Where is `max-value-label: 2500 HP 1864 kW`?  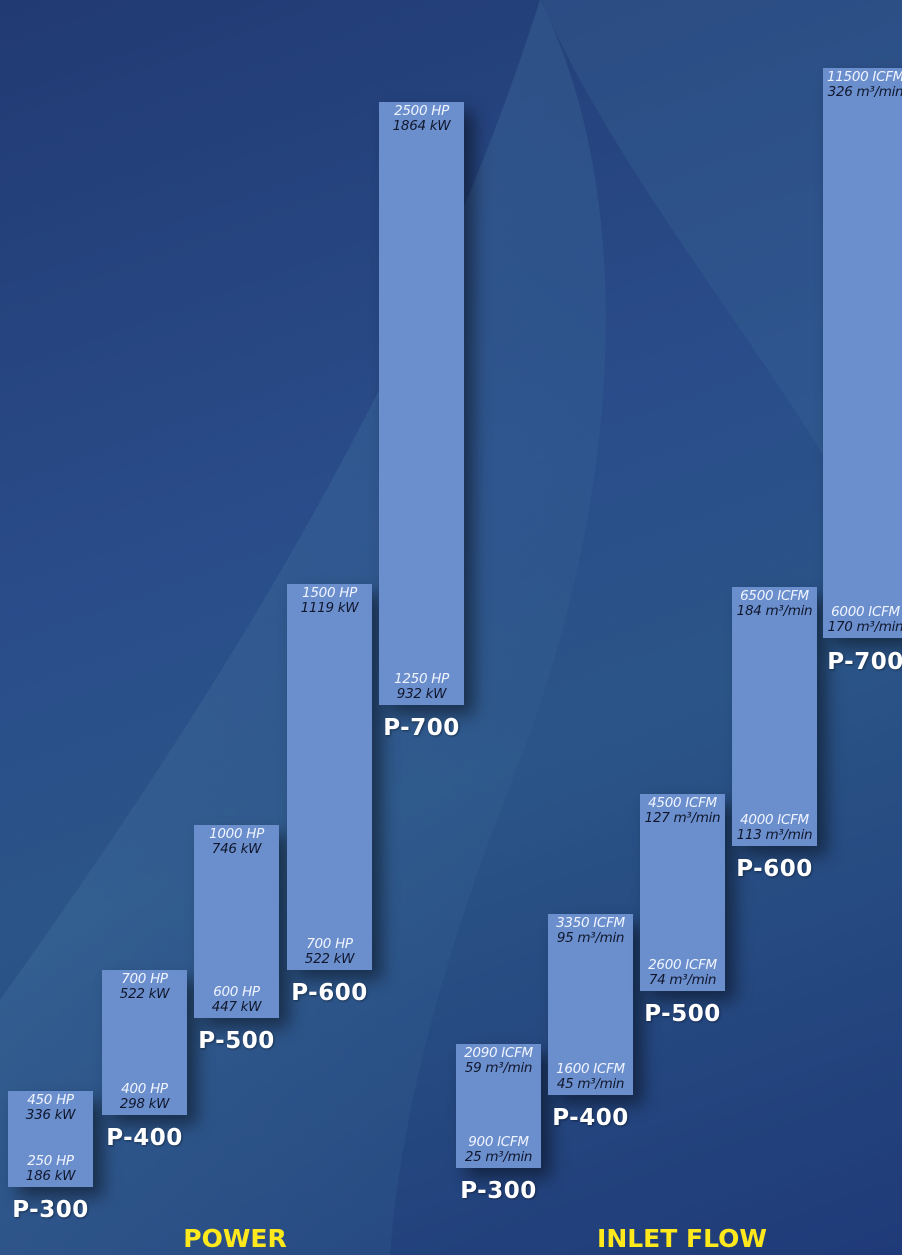
max-value-label: 2500 HP 1864 kW is located at coordinates (421, 118).